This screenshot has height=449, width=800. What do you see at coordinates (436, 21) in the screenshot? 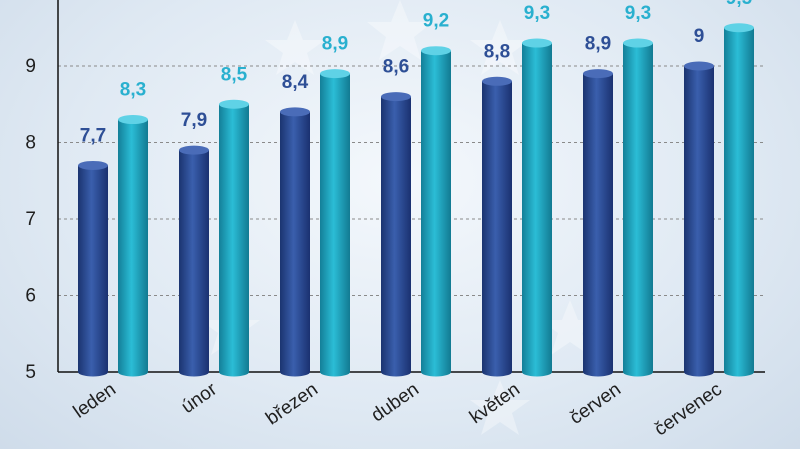
I see `data-label: 9,2` at bounding box center [436, 21].